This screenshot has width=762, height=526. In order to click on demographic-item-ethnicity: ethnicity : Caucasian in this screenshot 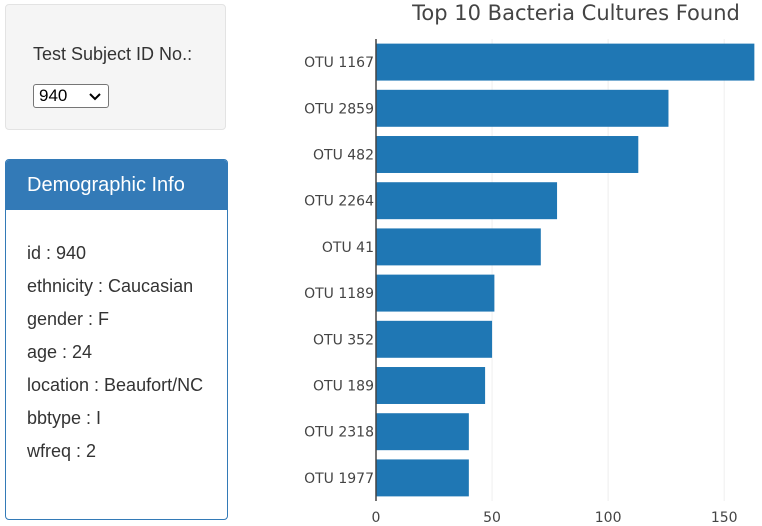, I will do `click(110, 286)`.